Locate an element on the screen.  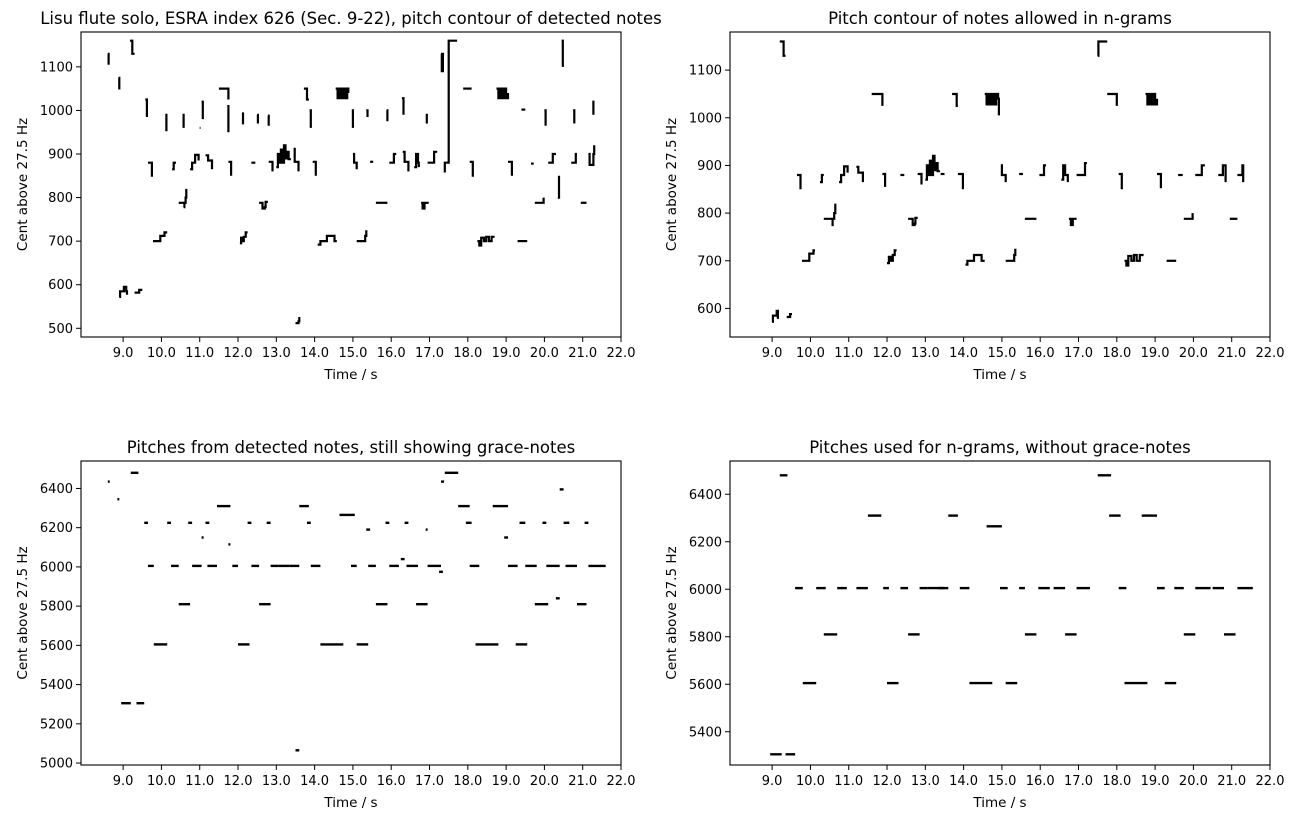
y-axis-label: Cent above 27.5 Hz is located at coordinates (23, 612).